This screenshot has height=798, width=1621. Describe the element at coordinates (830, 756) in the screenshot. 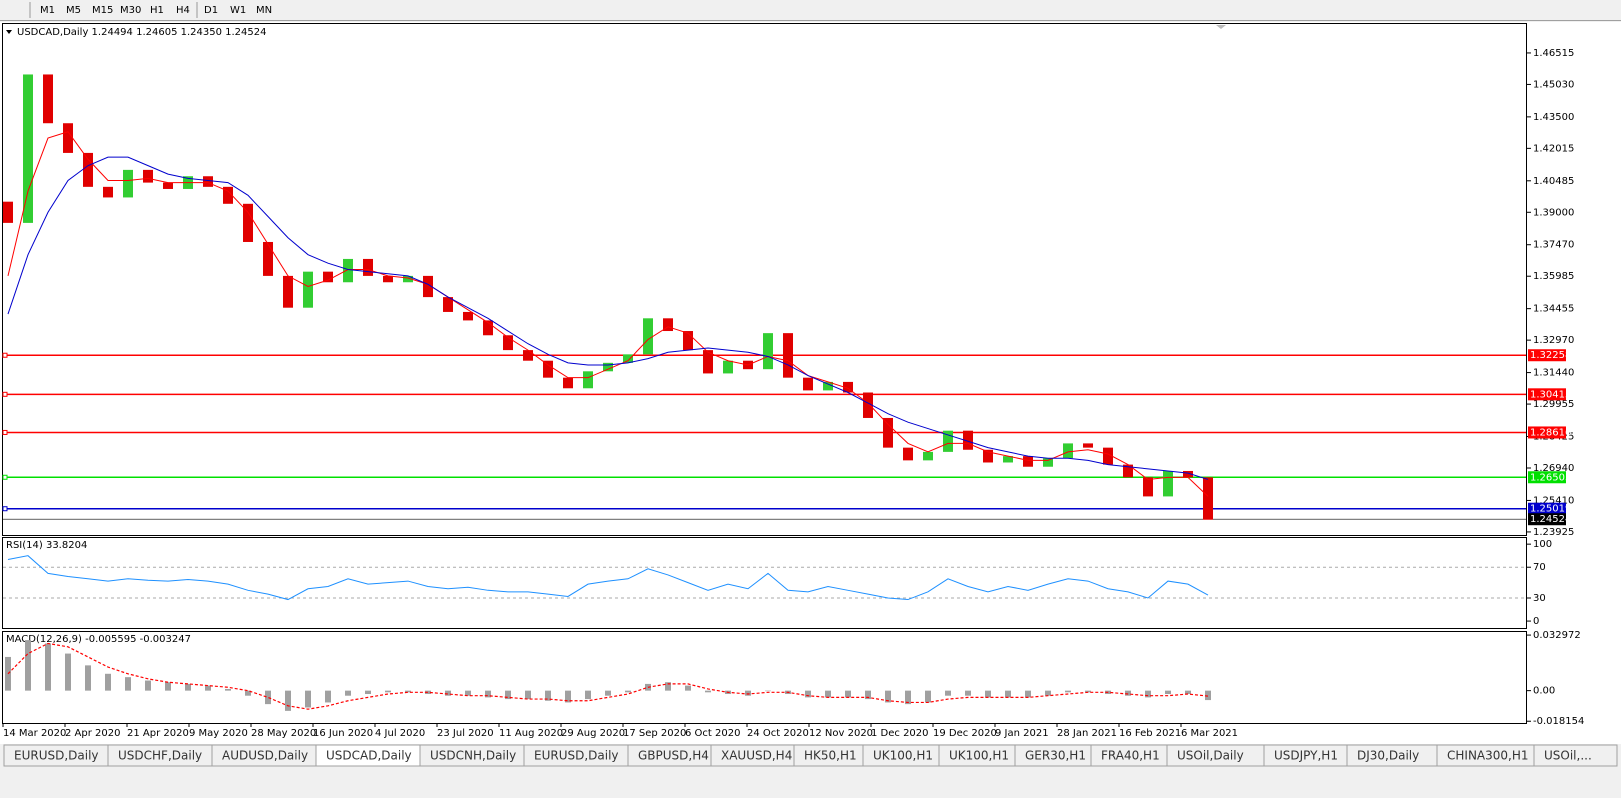

I see `tab-label: HK50,H1` at that location.